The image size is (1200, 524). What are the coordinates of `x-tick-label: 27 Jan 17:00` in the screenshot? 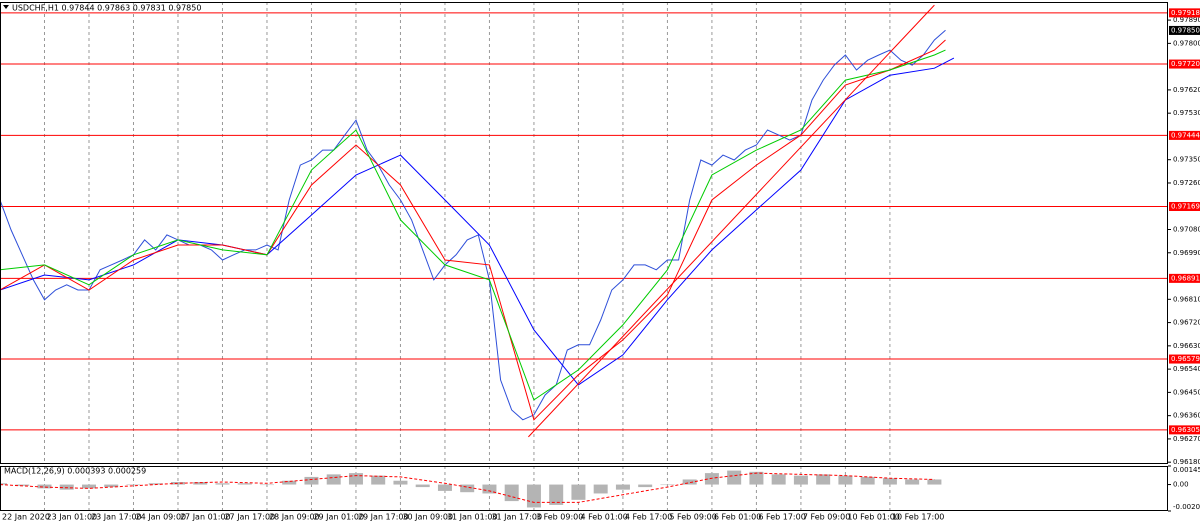 It's located at (249, 517).